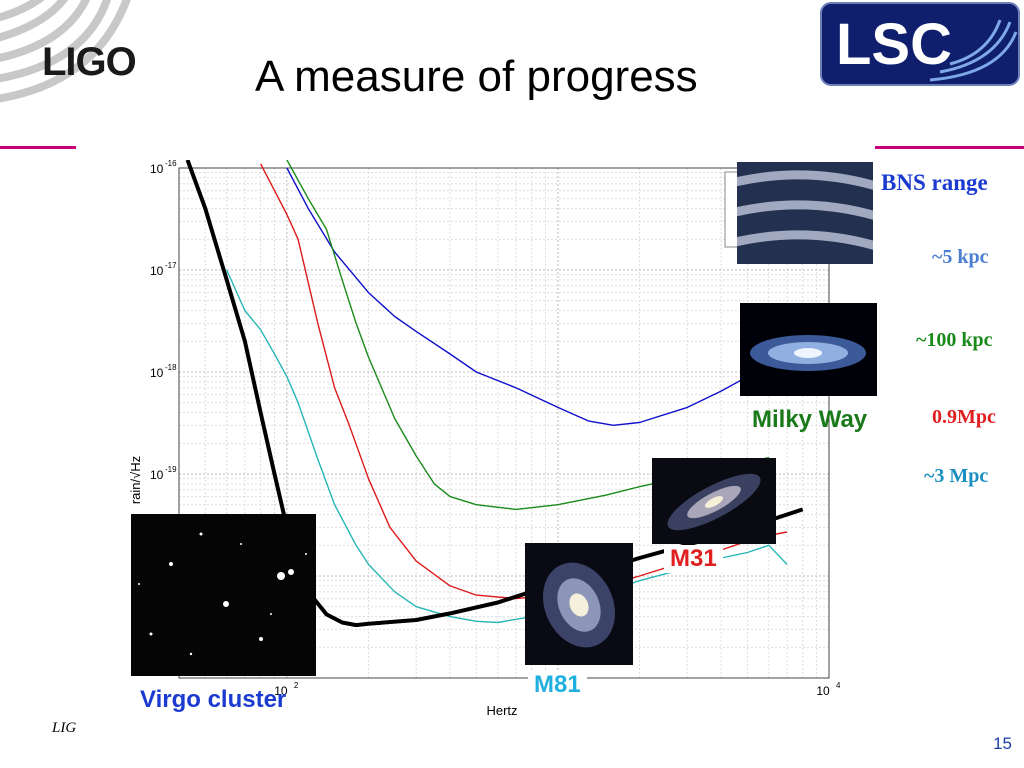  I want to click on title-rule-right, so click(949, 147).